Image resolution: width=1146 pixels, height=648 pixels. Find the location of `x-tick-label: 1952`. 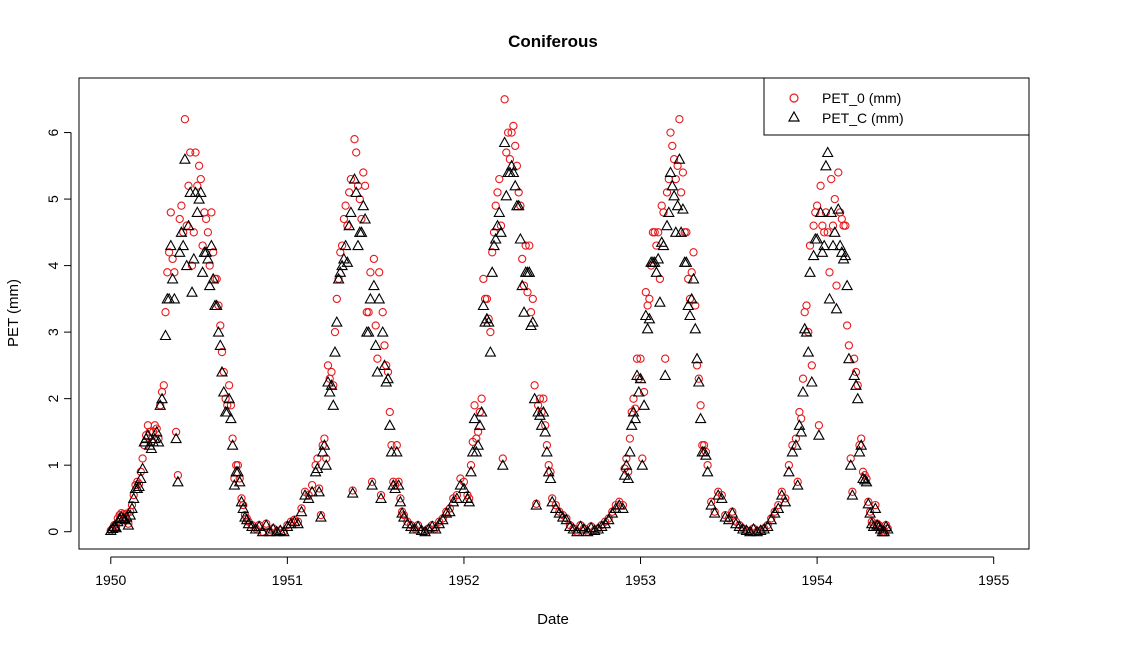

x-tick-label: 1952 is located at coordinates (463, 580).